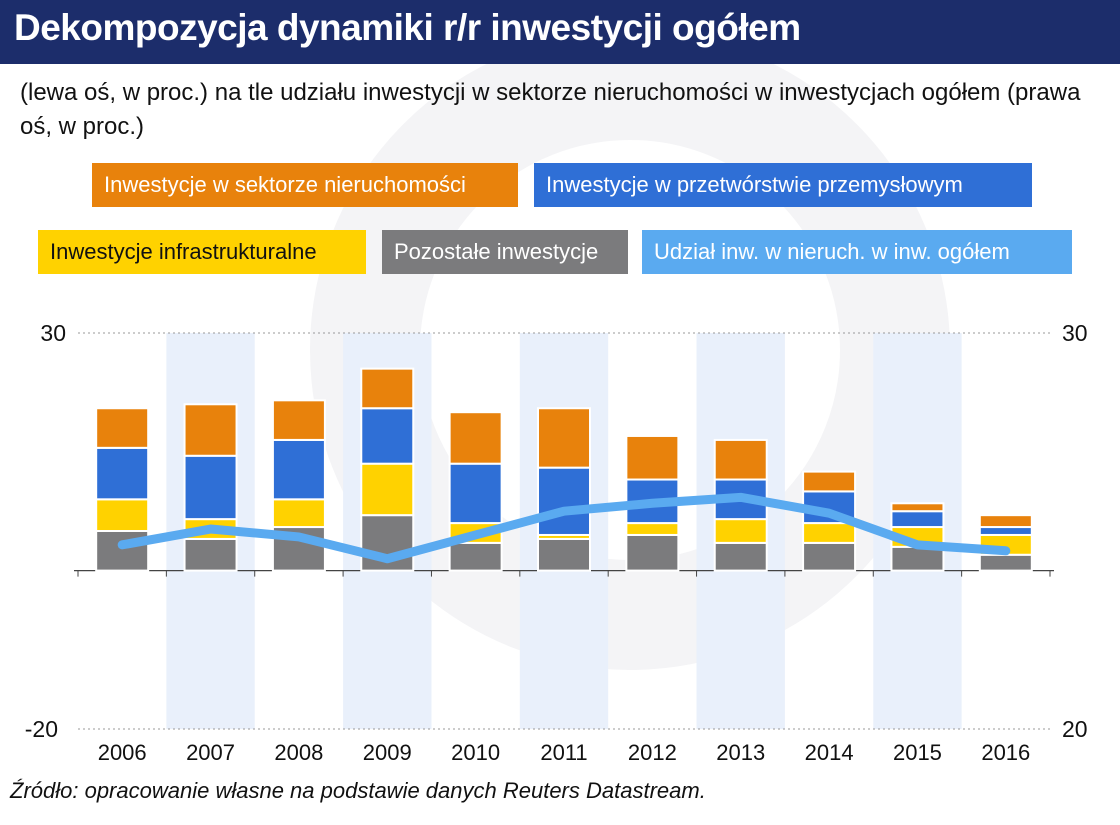 Image resolution: width=1120 pixels, height=825 pixels. Describe the element at coordinates (740, 752) in the screenshot. I see `x-axis-label-2013: 2013` at that location.